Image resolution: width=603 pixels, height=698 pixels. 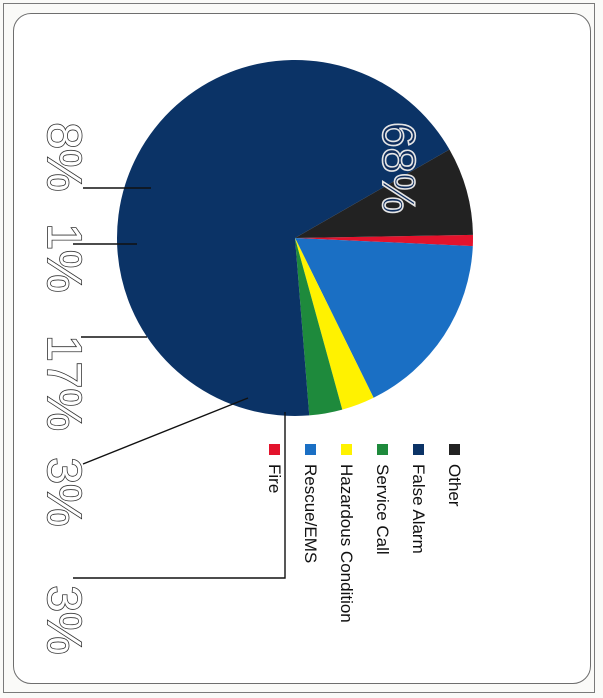 I want to click on legend-swatch-other, so click(x=454, y=449).